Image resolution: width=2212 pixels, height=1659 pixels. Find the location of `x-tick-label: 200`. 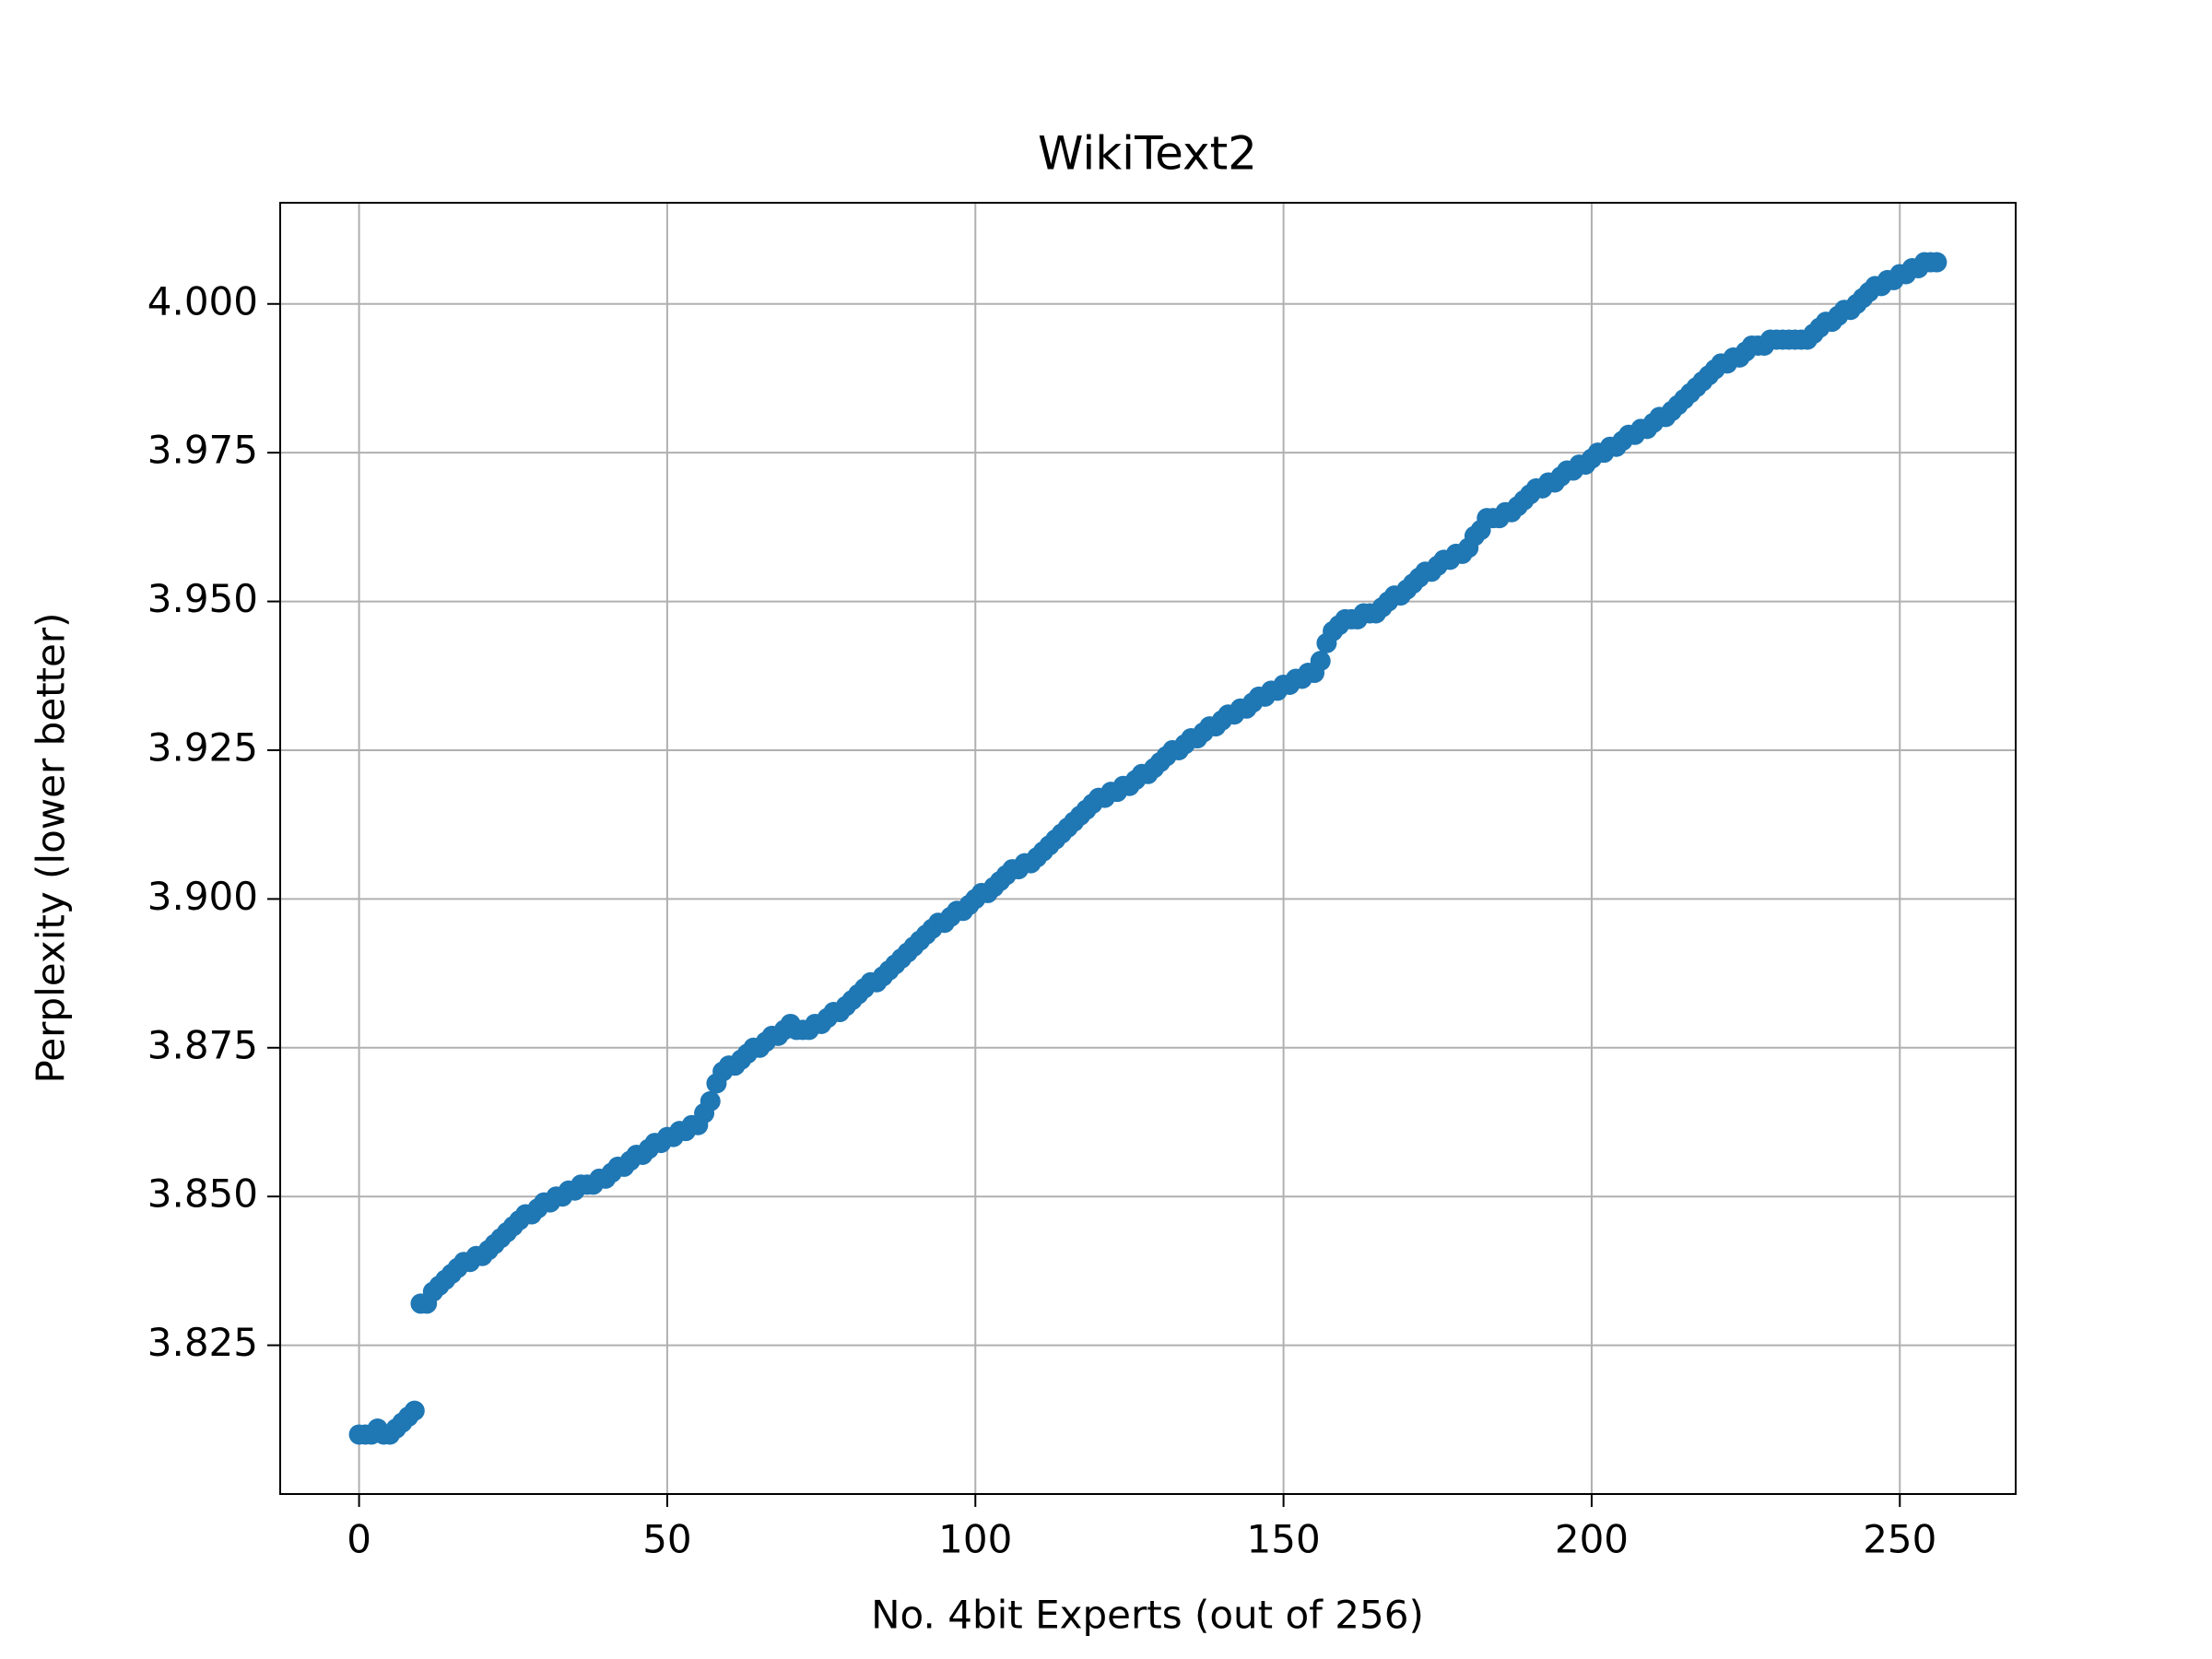

x-tick-label: 200 is located at coordinates (1592, 1539).